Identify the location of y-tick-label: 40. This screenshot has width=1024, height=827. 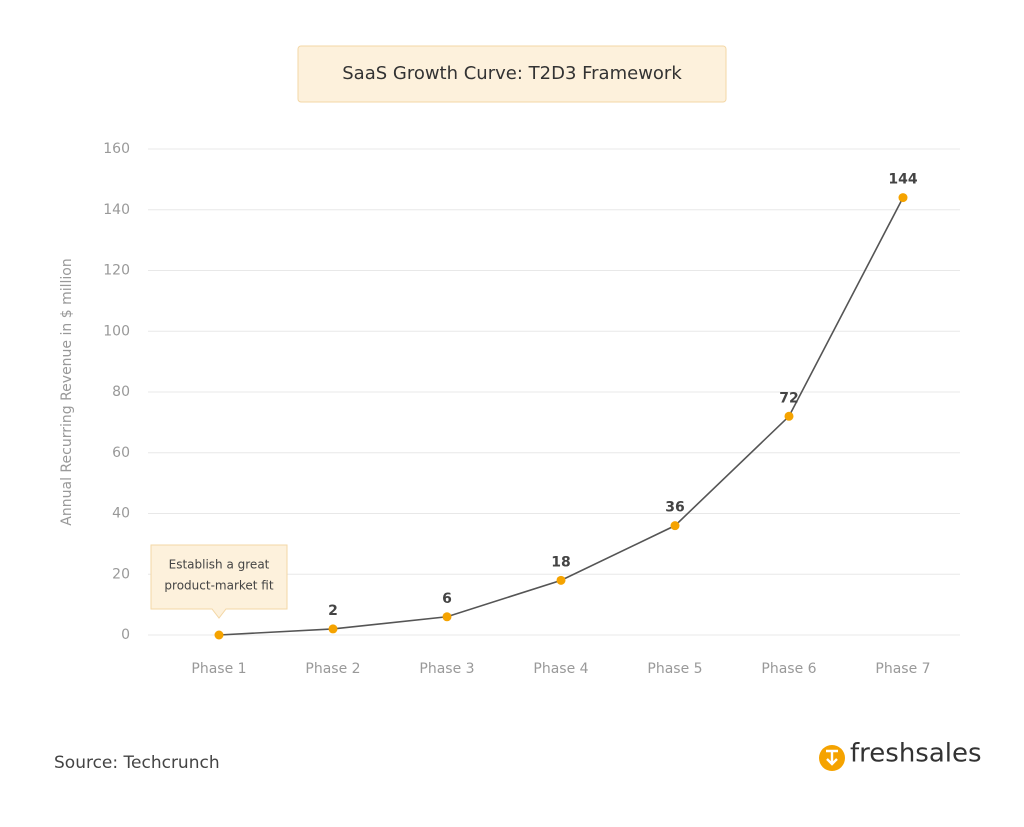
(121, 514).